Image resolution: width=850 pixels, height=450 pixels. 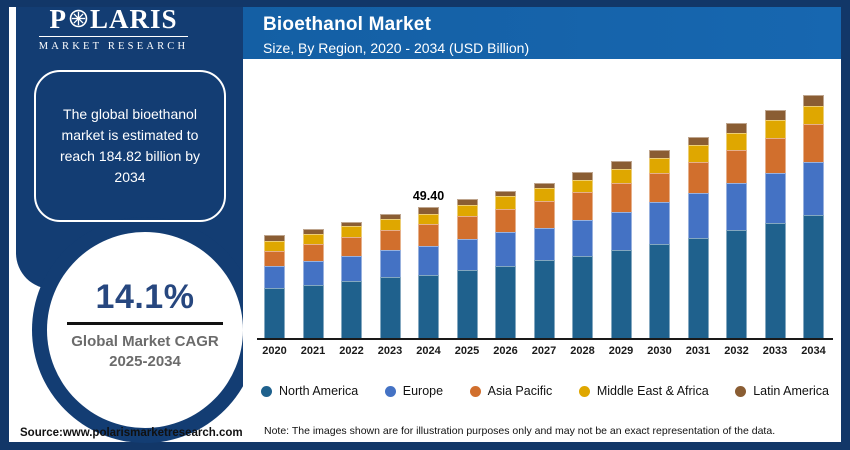 What do you see at coordinates (545, 339) in the screenshot?
I see `x-axis-line` at bounding box center [545, 339].